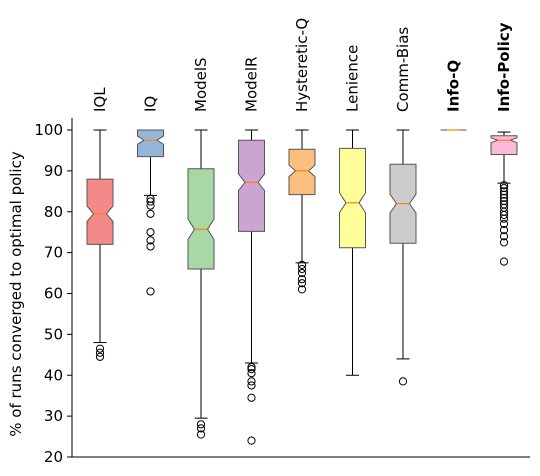 The height and width of the screenshot is (476, 540). I want to click on y-tick-label-70: 70, so click(53, 253).